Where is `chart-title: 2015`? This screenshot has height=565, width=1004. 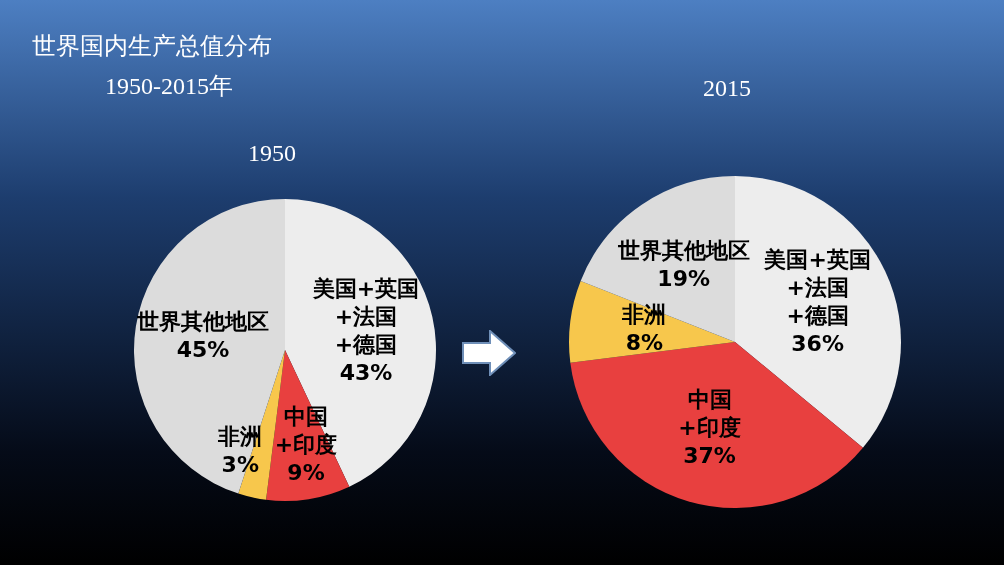
chart-title: 2015 is located at coordinates (727, 88).